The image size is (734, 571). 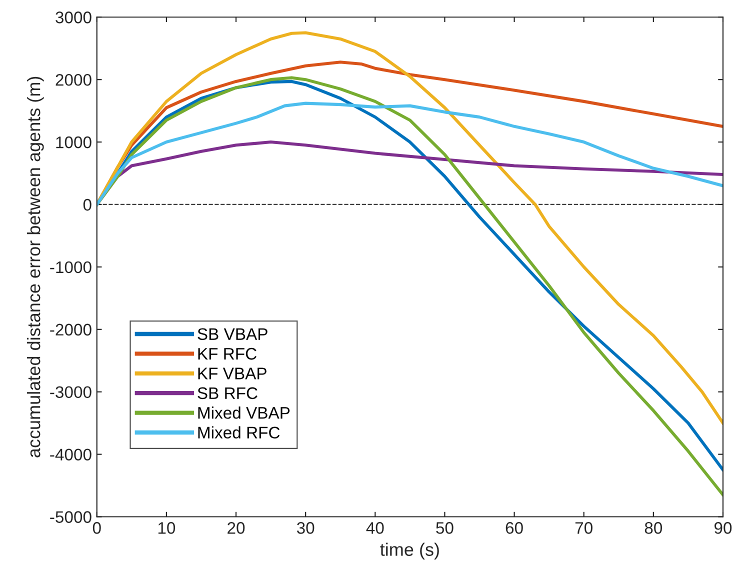 I want to click on y-tick-label: 2000, so click(x=74, y=80).